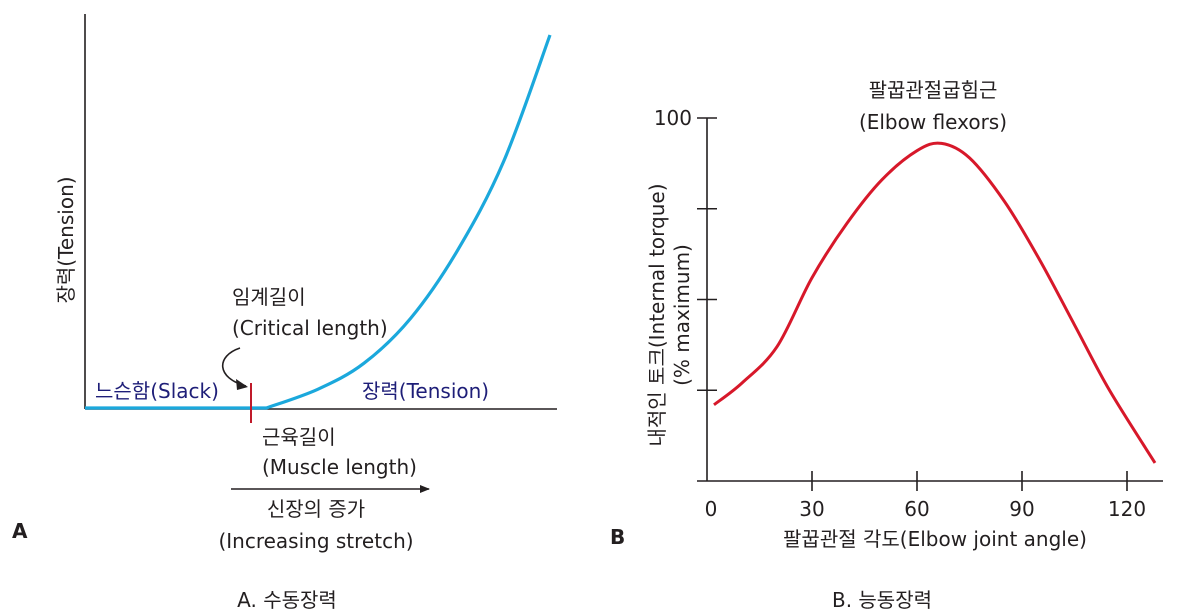  I want to click on increasing-stretch-label-ko: 신장의 증가, so click(316, 509).